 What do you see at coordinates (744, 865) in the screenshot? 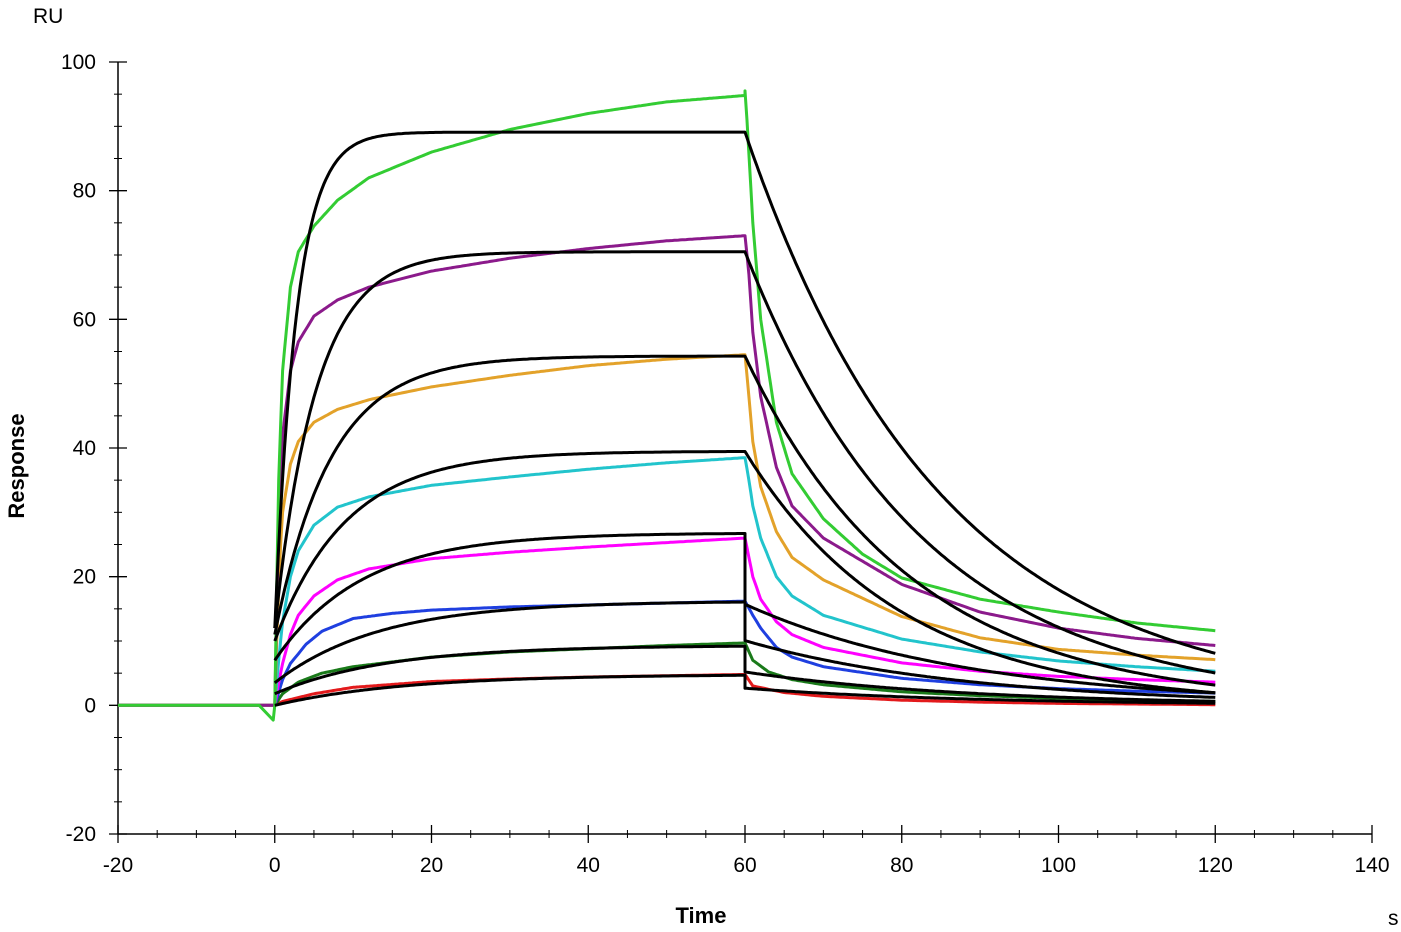
I see `x-tick-label: 60` at bounding box center [744, 865].